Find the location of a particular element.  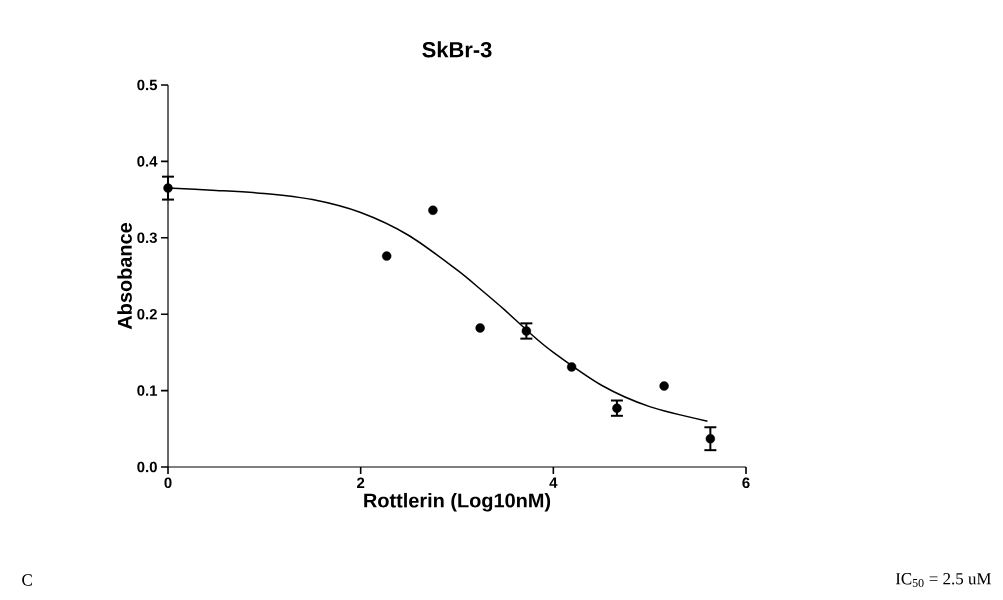

x-tick-label: 4 is located at coordinates (553, 482).